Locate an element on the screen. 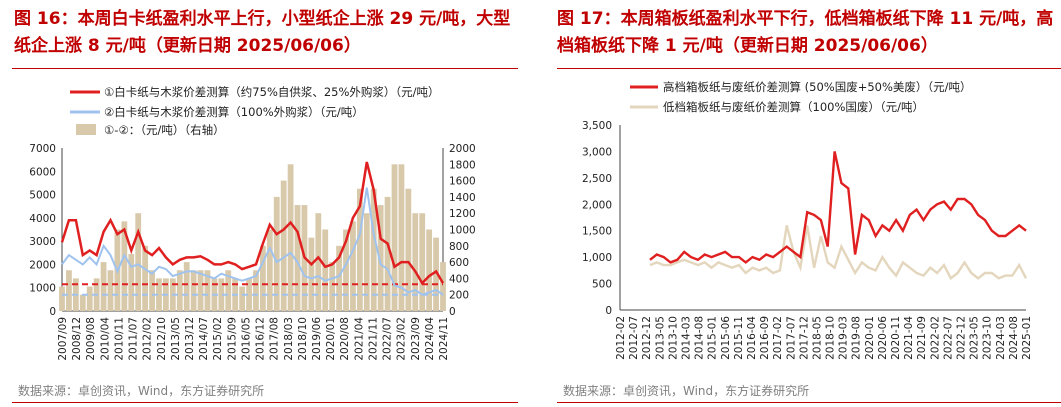 This screenshot has width=1061, height=407. x-tick-label: 2023-05 is located at coordinates (975, 338).